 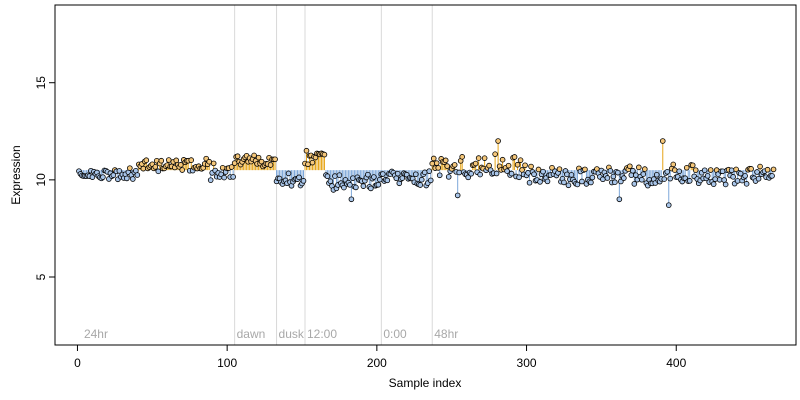 I want to click on timepoint-label: 24hr, so click(x=96, y=334).